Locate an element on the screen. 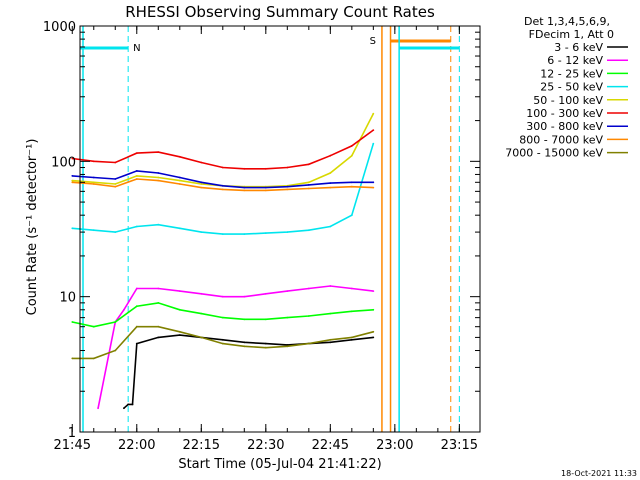 The width and height of the screenshot is (640, 480). x-tick-label: 22:00 is located at coordinates (136, 445).